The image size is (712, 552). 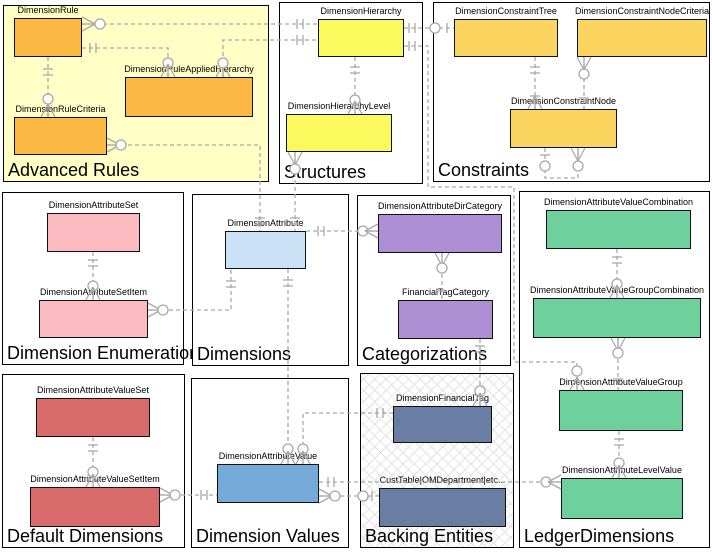 What do you see at coordinates (440, 206) in the screenshot?
I see `entity-label: DimensionAttributeDirCategory` at bounding box center [440, 206].